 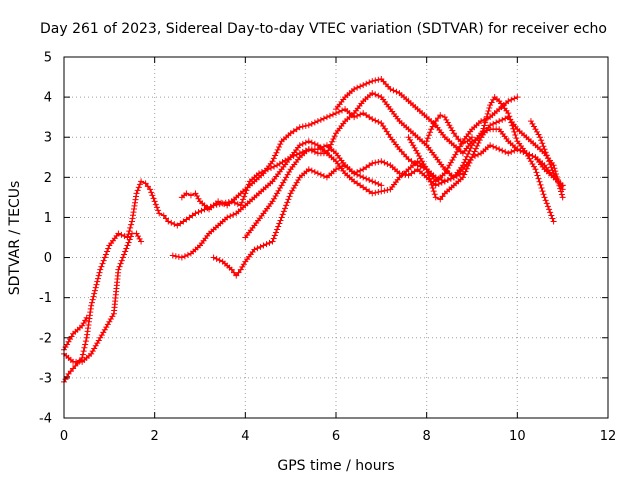 I want to click on y-tick-labels: -4 -3 -2 -1 0 1 2 3 4 5, so click(x=45, y=239).